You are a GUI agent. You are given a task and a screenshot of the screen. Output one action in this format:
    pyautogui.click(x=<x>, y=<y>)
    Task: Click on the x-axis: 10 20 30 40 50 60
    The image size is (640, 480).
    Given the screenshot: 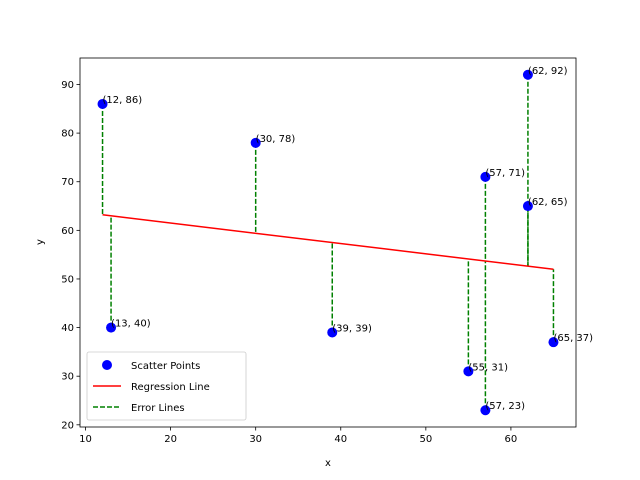 What is the action you would take?
    pyautogui.click(x=298, y=436)
    